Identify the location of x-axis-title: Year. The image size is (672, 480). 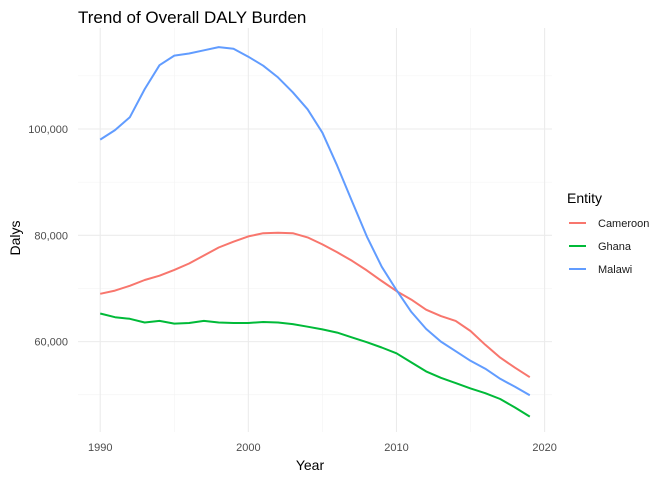
(310, 465).